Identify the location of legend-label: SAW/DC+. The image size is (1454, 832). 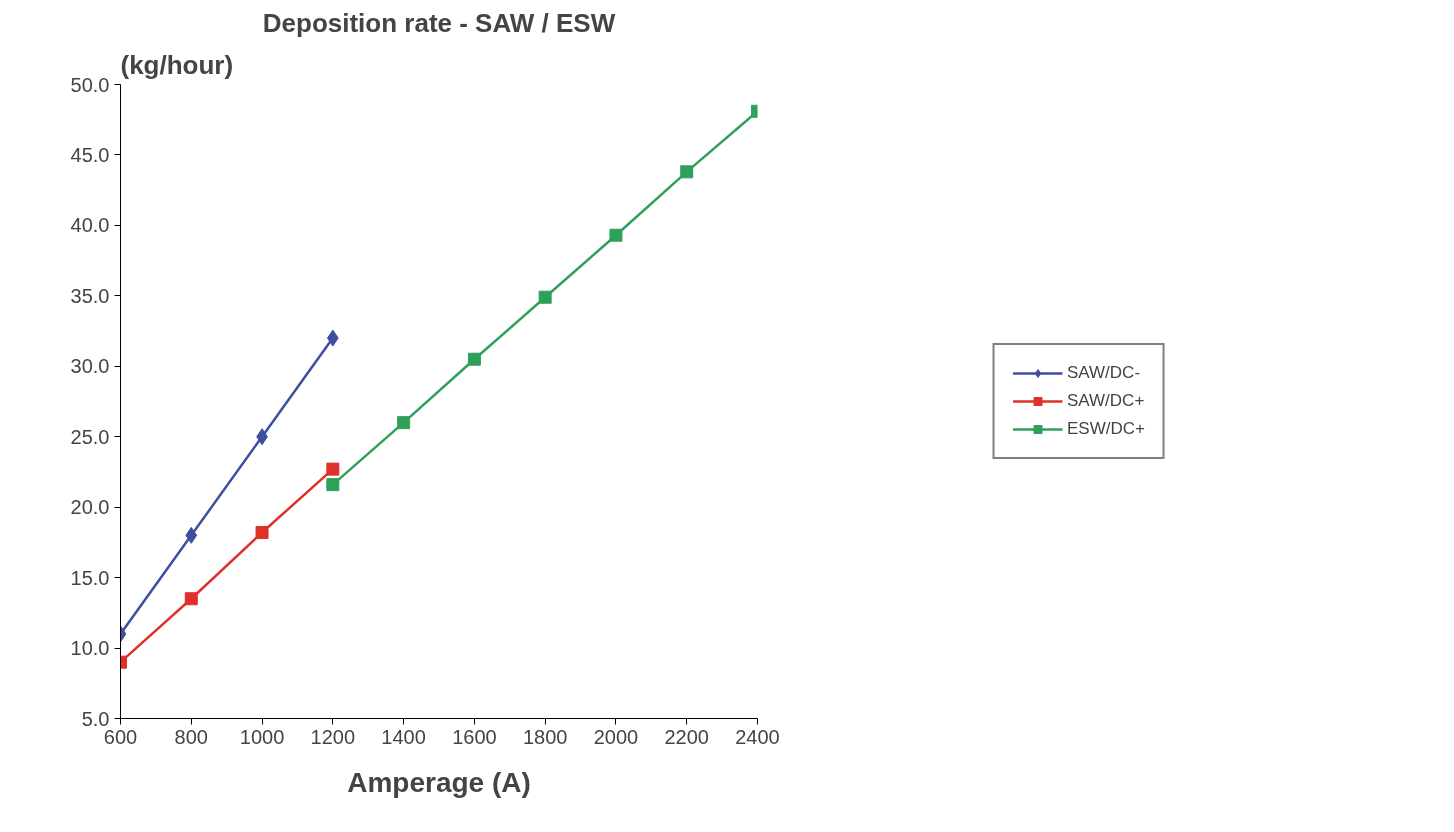
(1106, 401).